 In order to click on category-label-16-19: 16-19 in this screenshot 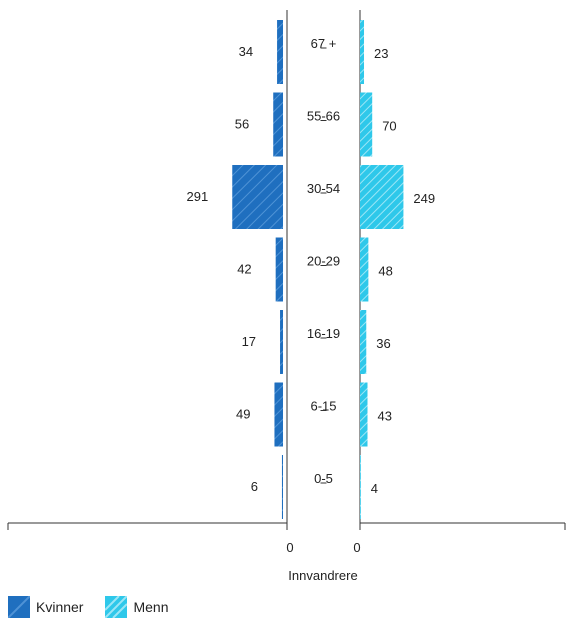, I will do `click(323, 333)`.